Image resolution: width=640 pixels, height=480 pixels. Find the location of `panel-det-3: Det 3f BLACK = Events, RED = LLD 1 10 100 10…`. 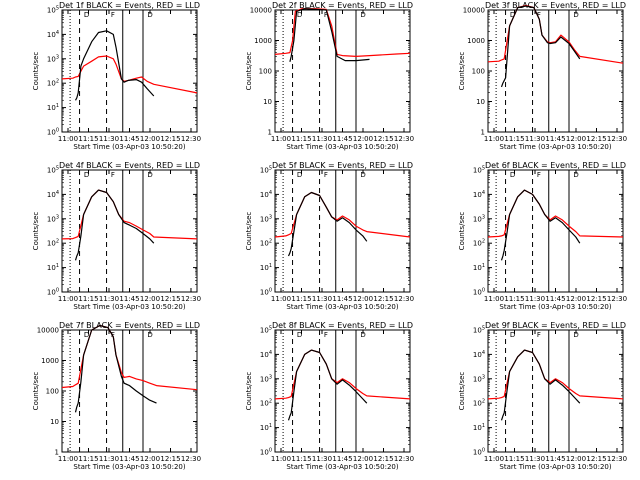

panel-det-3: Det 3f BLACK = Events, RED = LLD 1 10 100 10… is located at coordinates (542, 76).